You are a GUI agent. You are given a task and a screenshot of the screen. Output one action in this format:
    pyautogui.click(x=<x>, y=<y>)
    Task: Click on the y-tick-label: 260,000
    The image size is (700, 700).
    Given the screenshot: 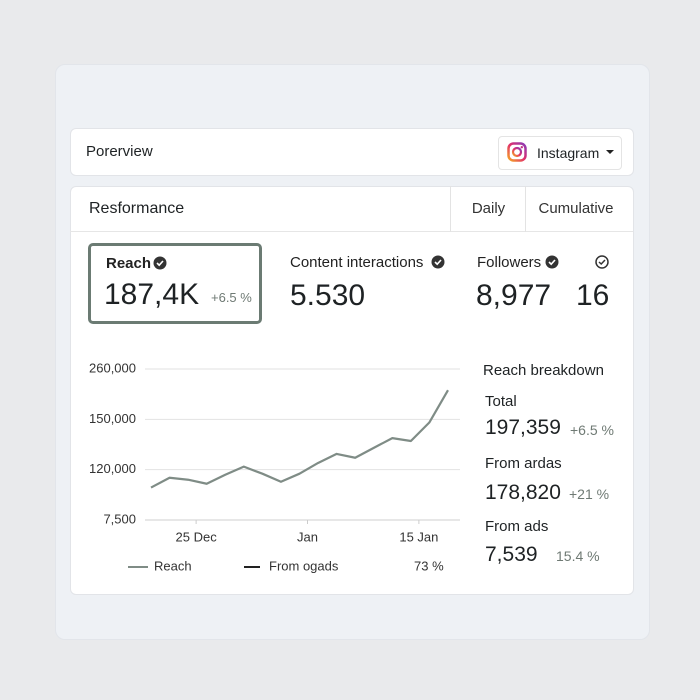 What is the action you would take?
    pyautogui.click(x=112, y=367)
    